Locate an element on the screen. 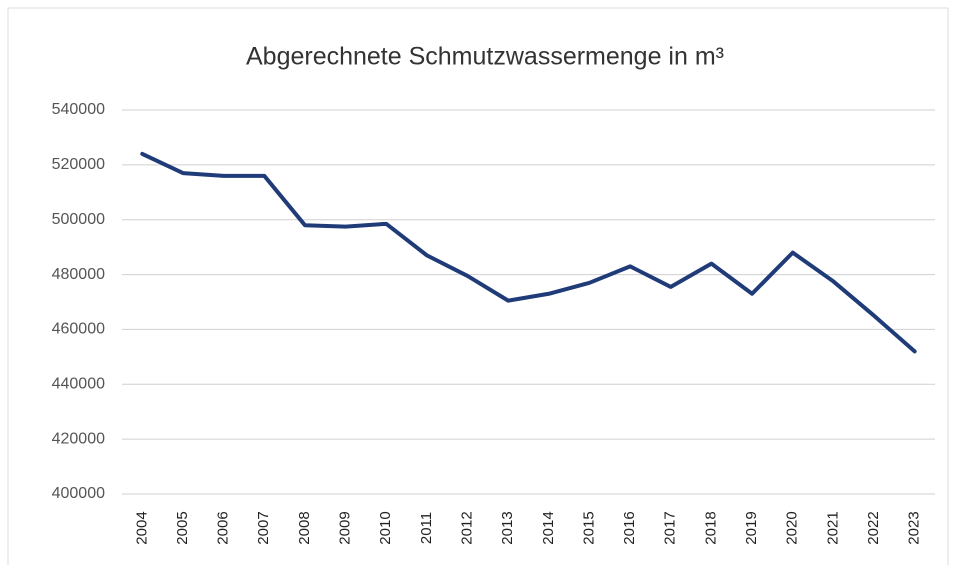 The width and height of the screenshot is (953, 565). y-tick-label: 420000 is located at coordinates (78, 438).